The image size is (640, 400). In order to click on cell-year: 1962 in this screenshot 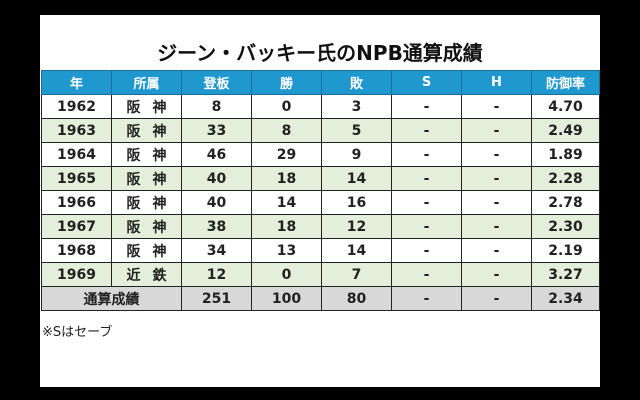, I will do `click(76, 106)`.